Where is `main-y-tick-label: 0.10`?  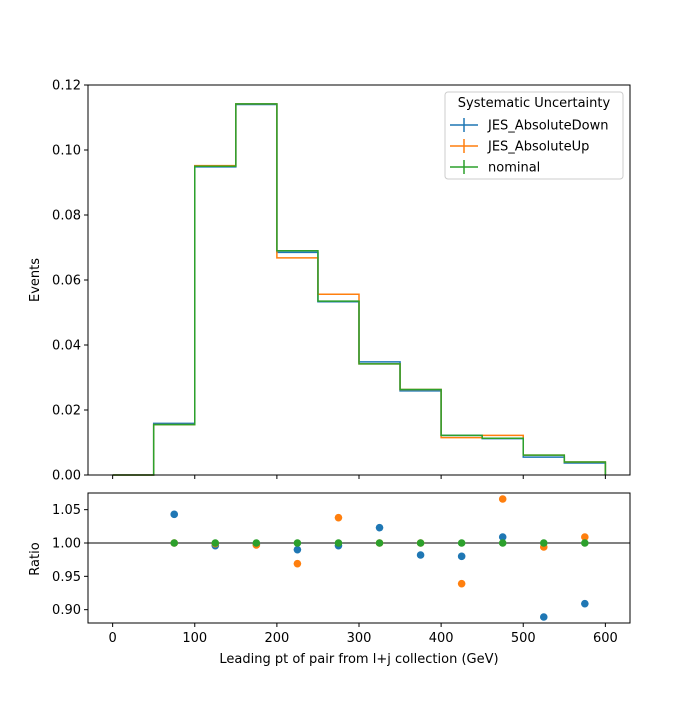
main-y-tick-label: 0.10 is located at coordinates (66, 151).